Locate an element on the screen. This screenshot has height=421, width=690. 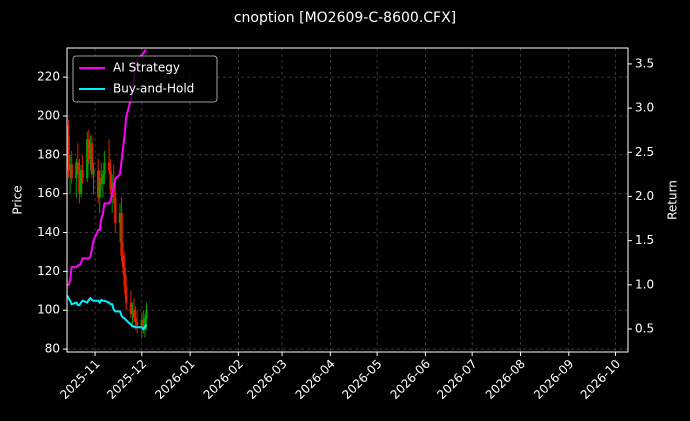
legend-label: Buy-and-Hold is located at coordinates (153, 89).